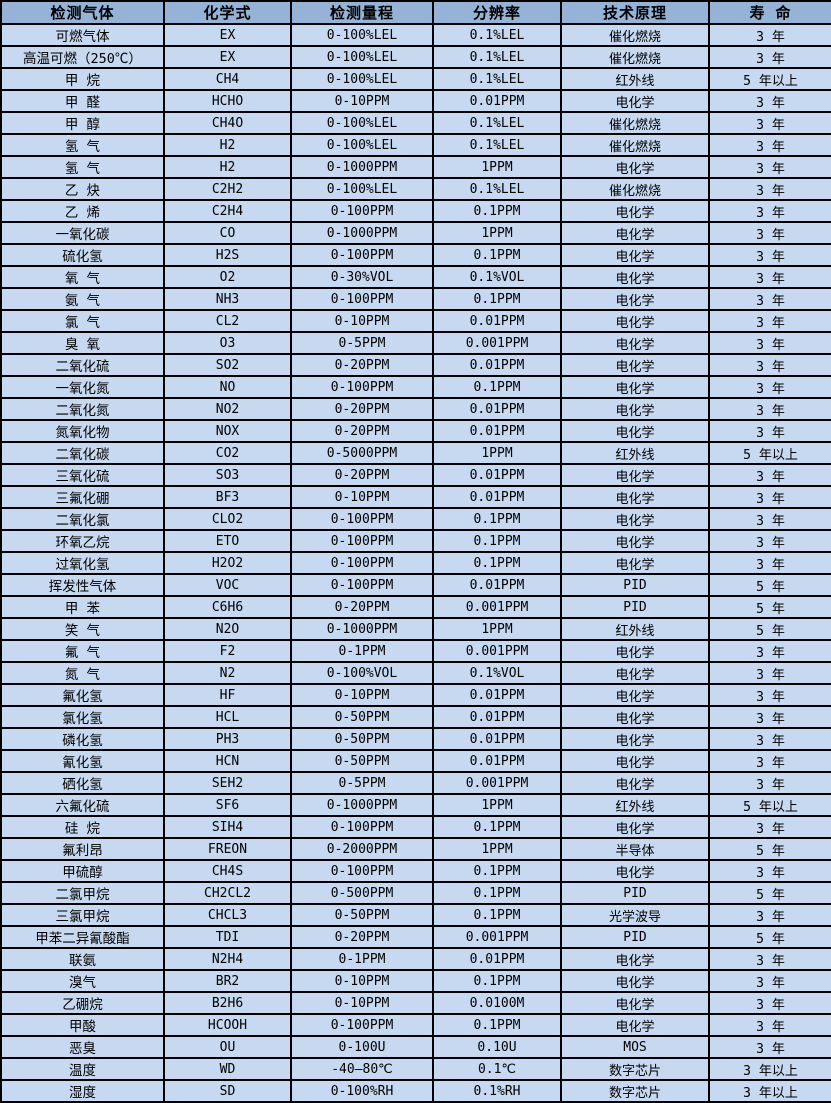 The height and width of the screenshot is (1103, 831). Describe the element at coordinates (227, 607) in the screenshot. I see `cell-chemical-formula: C6H6` at that location.